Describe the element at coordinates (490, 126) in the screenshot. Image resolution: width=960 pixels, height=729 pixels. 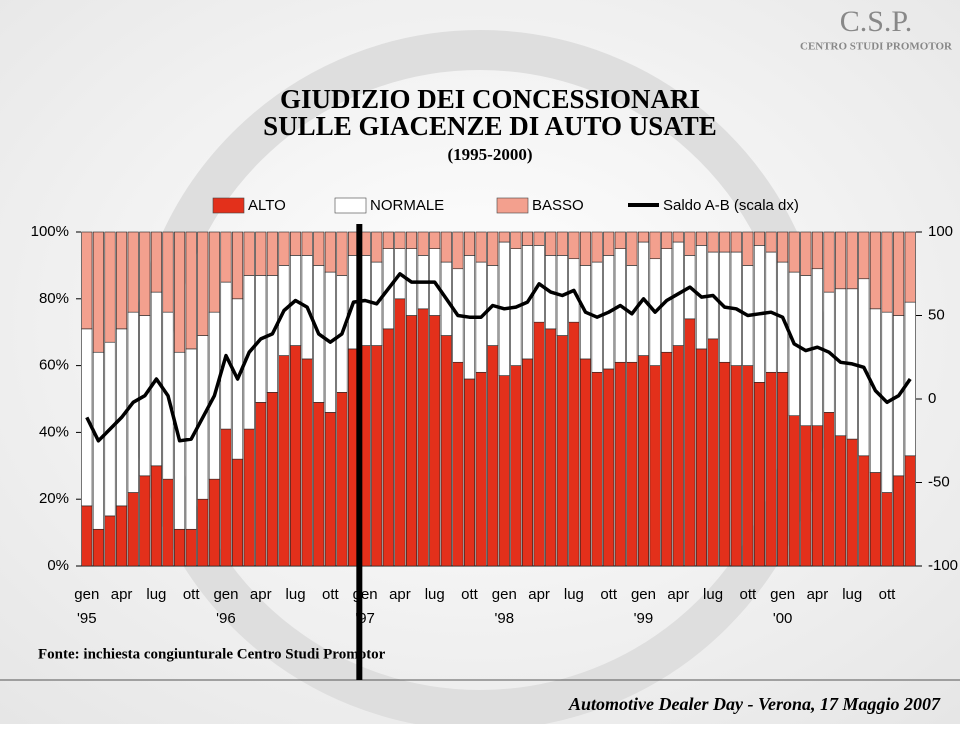
I see `title: SULLE GIACENZE DI AUTO USATE` at that location.